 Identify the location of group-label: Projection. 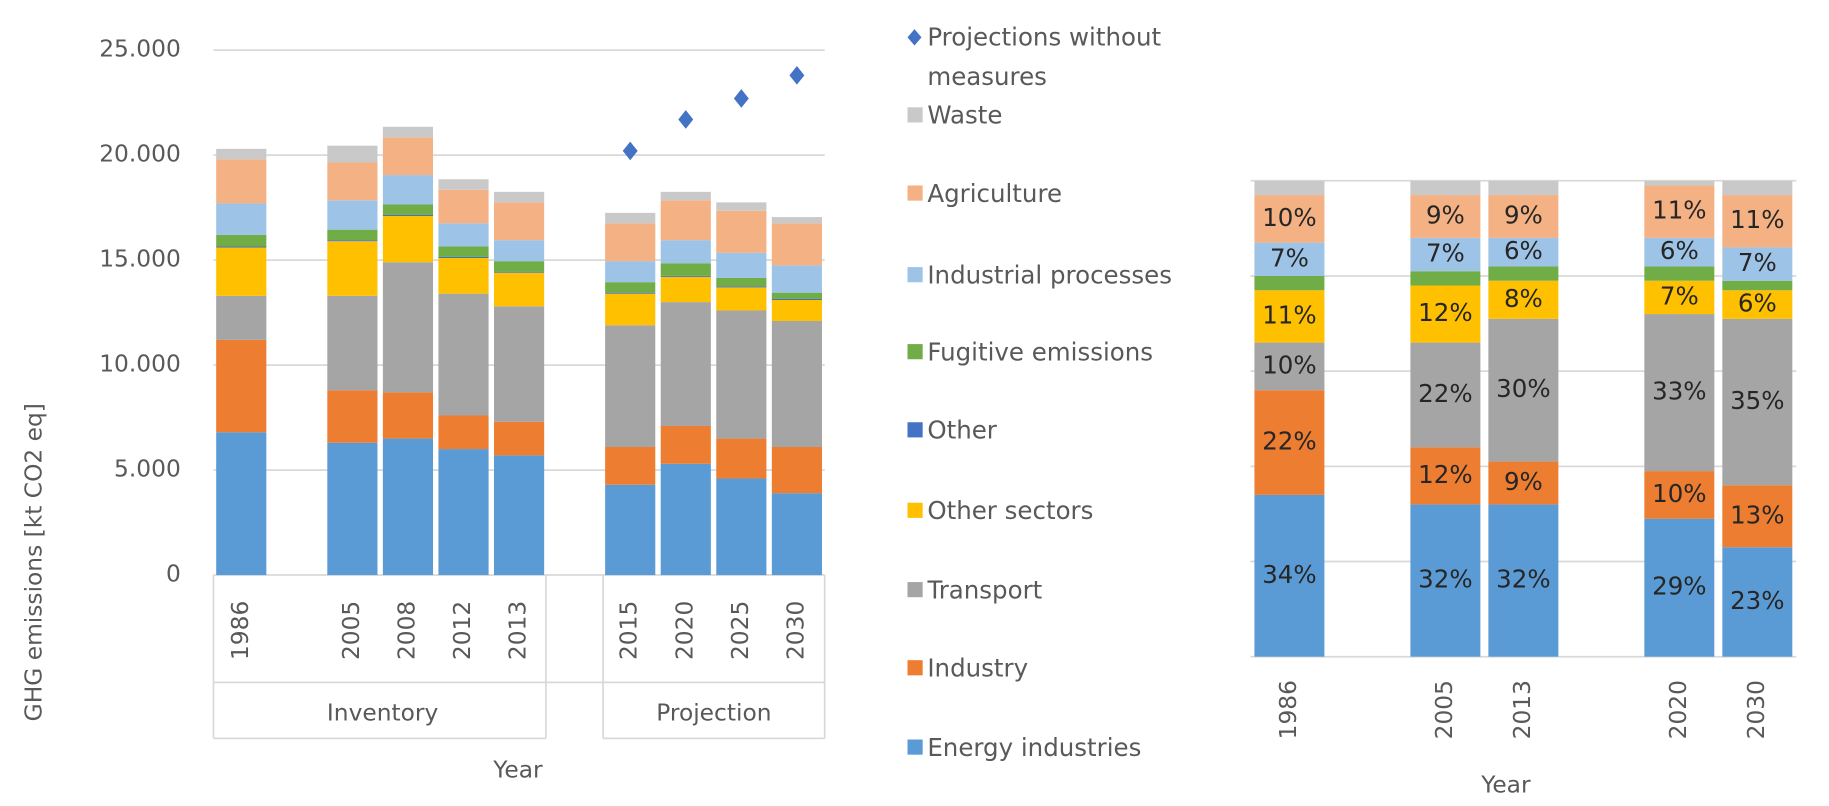
(713, 712).